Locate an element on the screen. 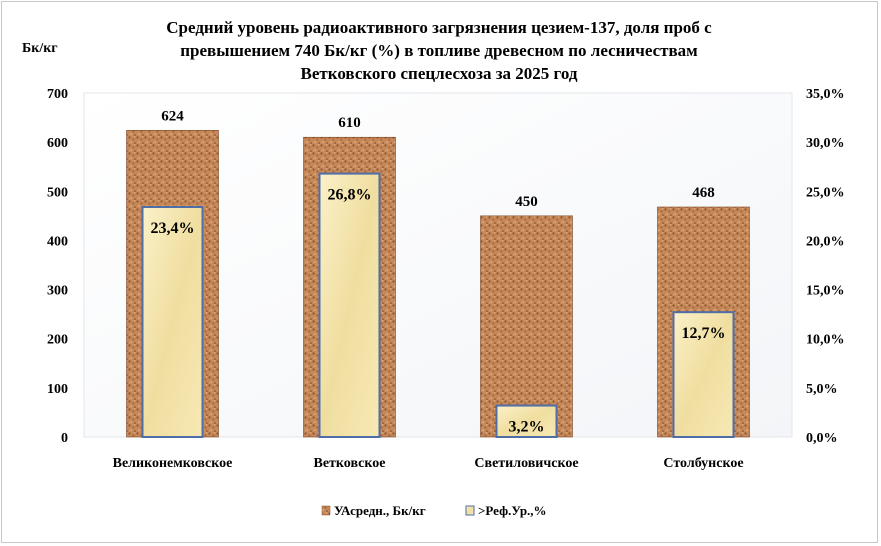 The height and width of the screenshot is (546, 881). right-tick-label: 25,0% is located at coordinates (825, 192).